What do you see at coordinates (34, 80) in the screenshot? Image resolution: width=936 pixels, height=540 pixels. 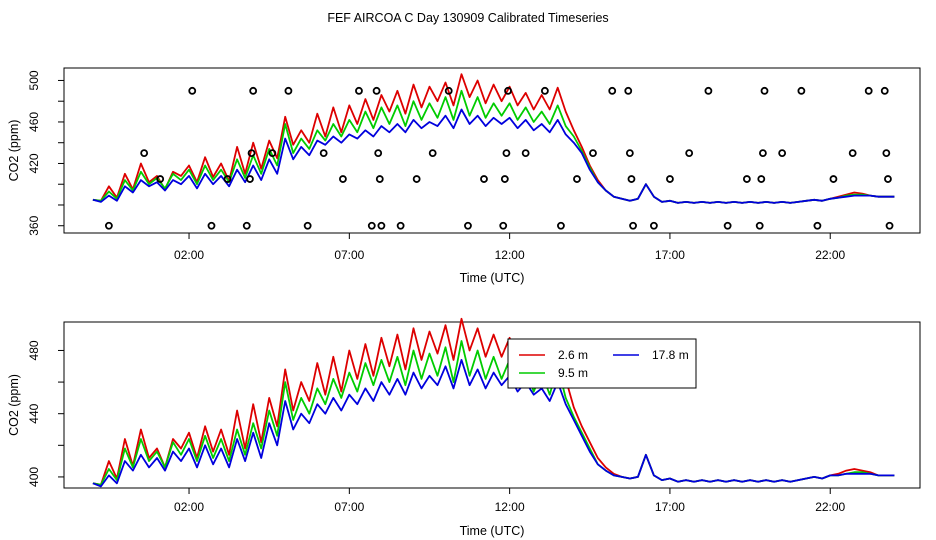 I see `y-tick-label: 500` at bounding box center [34, 80].